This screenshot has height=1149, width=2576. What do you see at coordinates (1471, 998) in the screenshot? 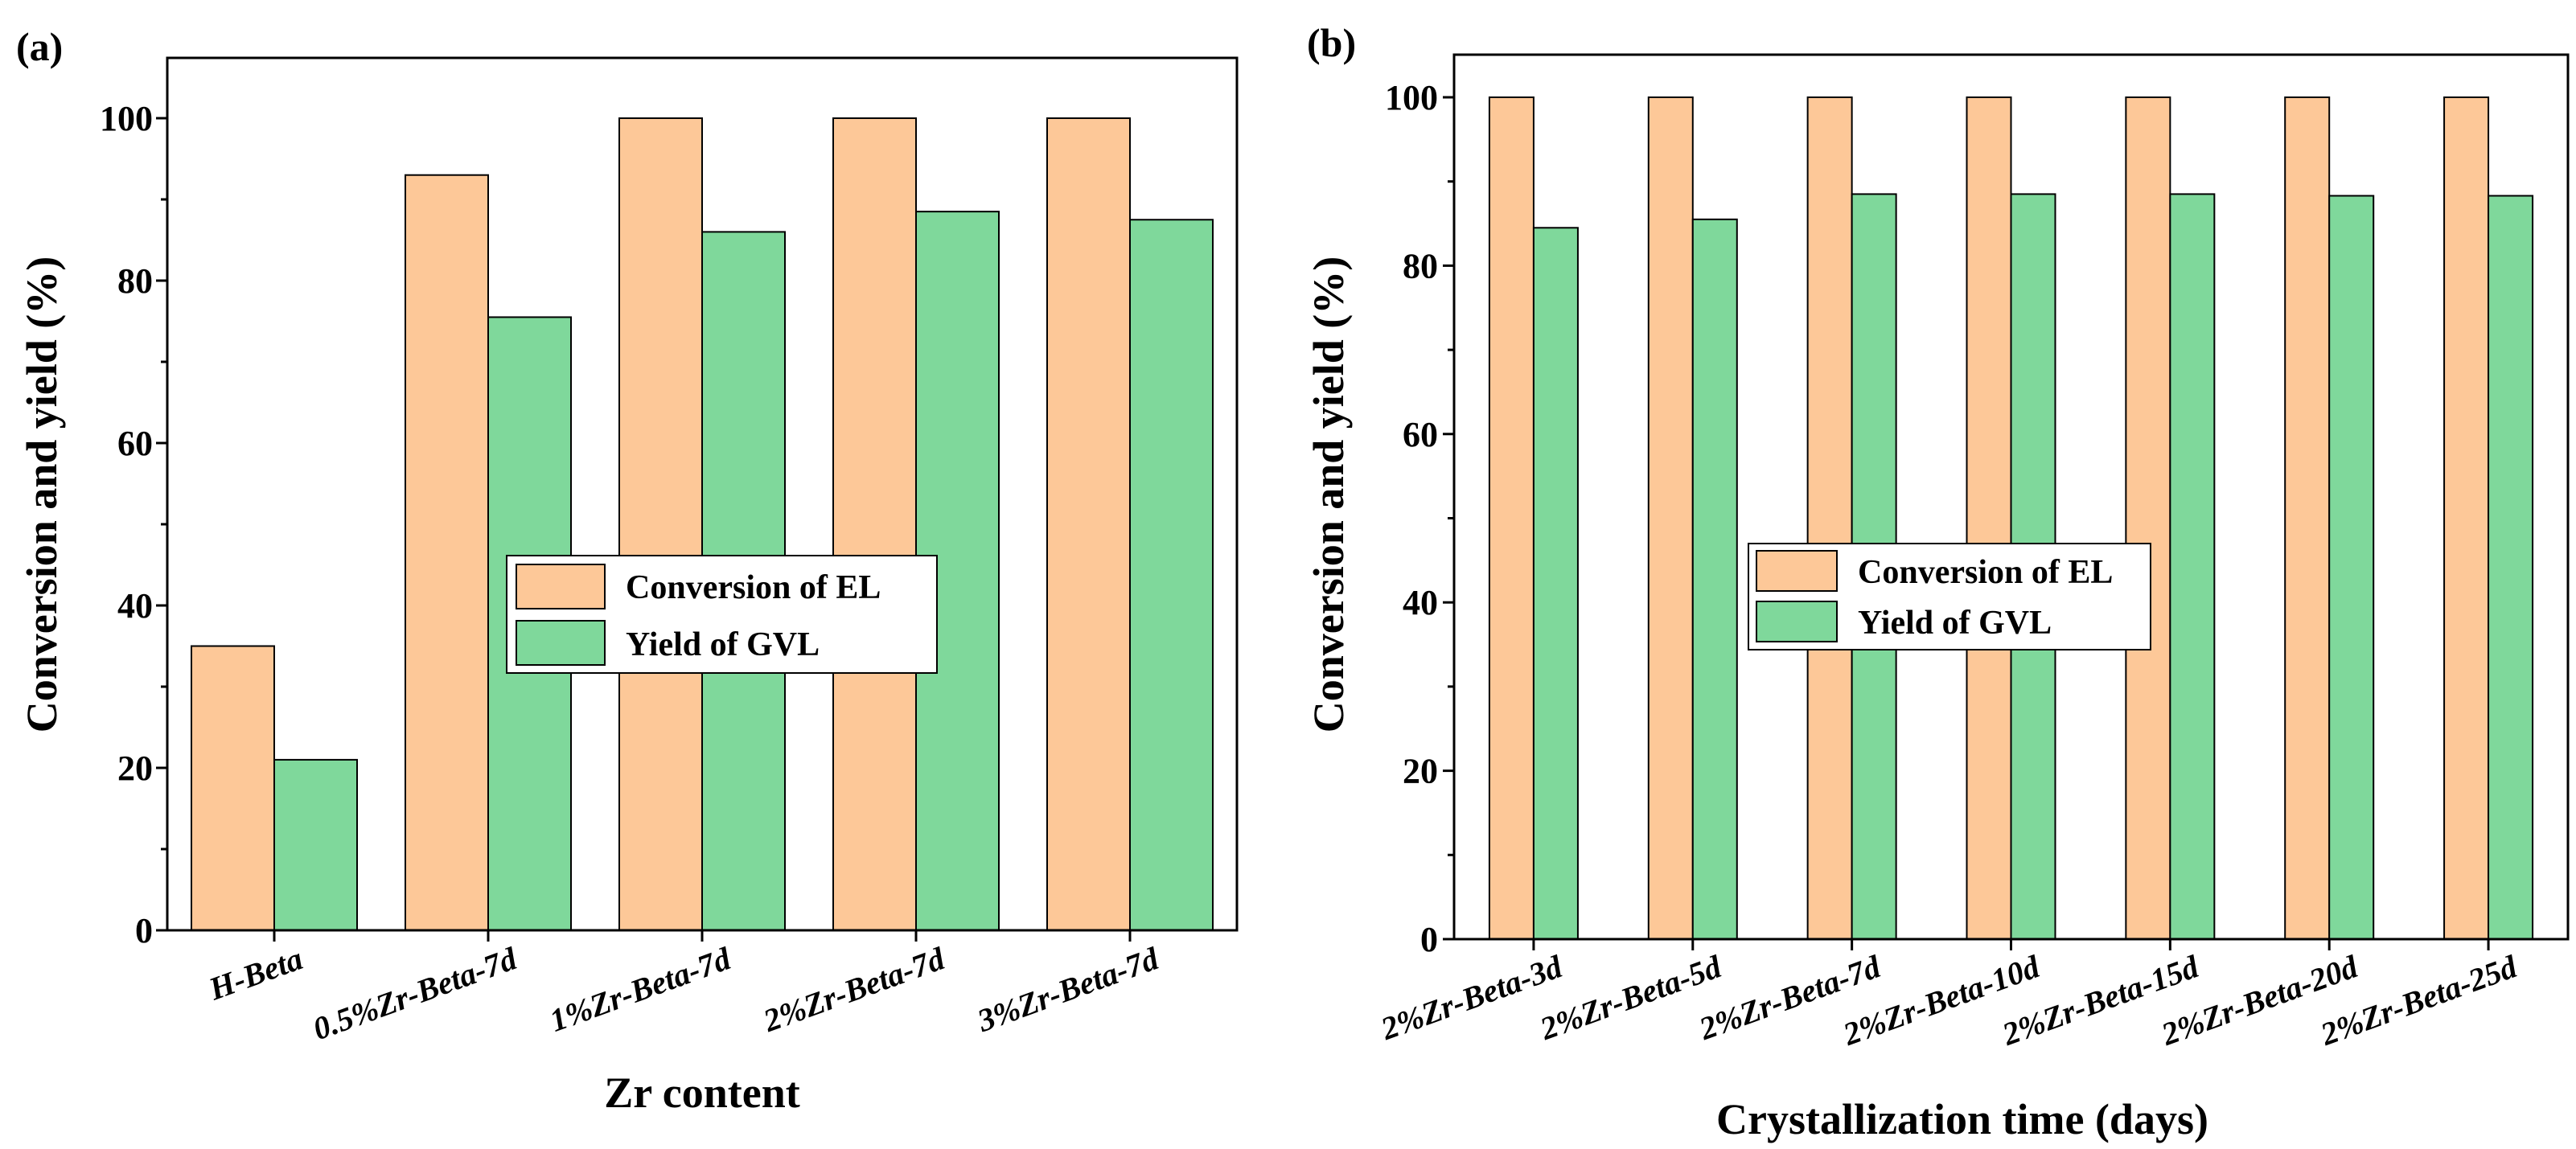
I see `x-tick-label-b-0: 2%Zr-Beta-3d` at bounding box center [1471, 998].